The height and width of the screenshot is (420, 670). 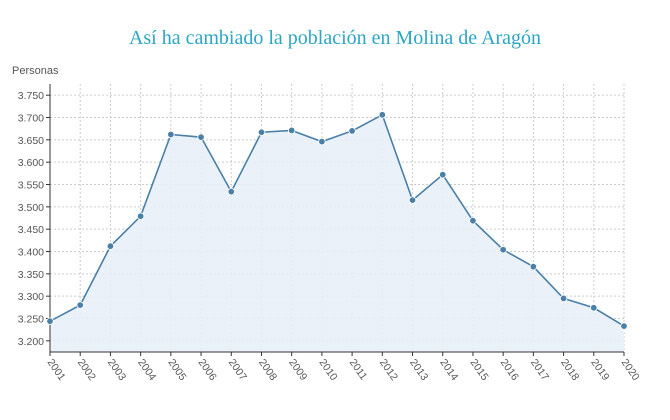 I want to click on x-tick-label: 2017, so click(x=539, y=370).